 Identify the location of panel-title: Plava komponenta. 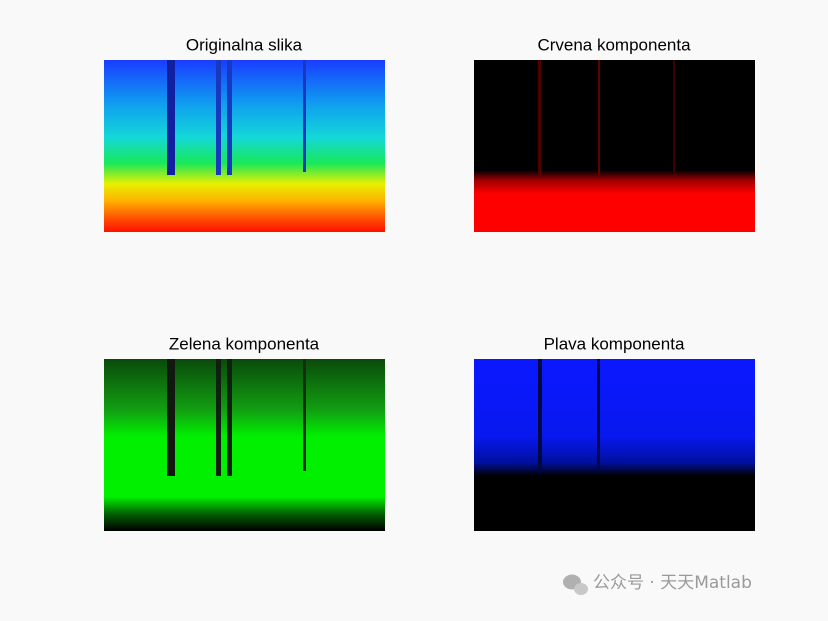
(614, 343).